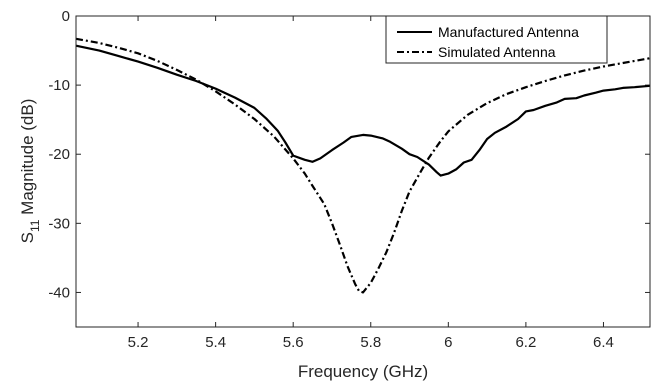 This screenshot has width=652, height=383. I want to click on y-tick-label: -40, so click(59, 292).